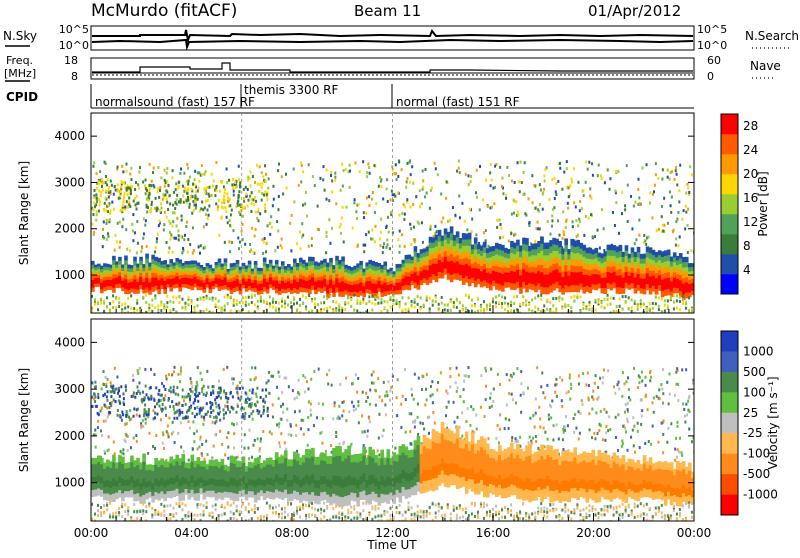  Describe the element at coordinates (392, 68) in the screenshot. I see `freq-strip: Freq. [MHz] 18 8 60 0 Nave` at that location.